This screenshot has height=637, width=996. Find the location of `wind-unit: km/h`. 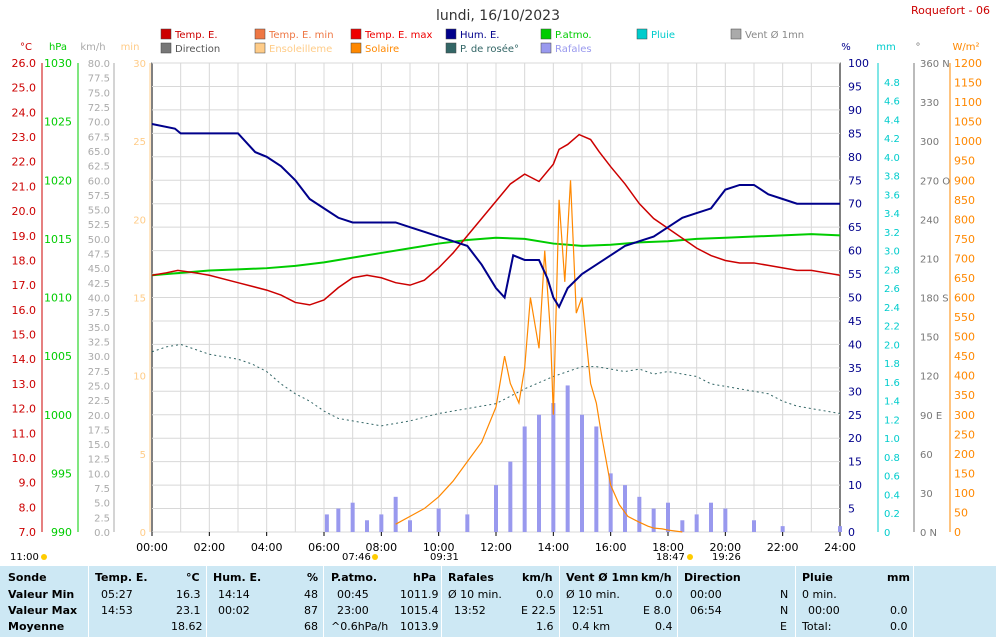

wind-unit: km/h is located at coordinates (92, 47).